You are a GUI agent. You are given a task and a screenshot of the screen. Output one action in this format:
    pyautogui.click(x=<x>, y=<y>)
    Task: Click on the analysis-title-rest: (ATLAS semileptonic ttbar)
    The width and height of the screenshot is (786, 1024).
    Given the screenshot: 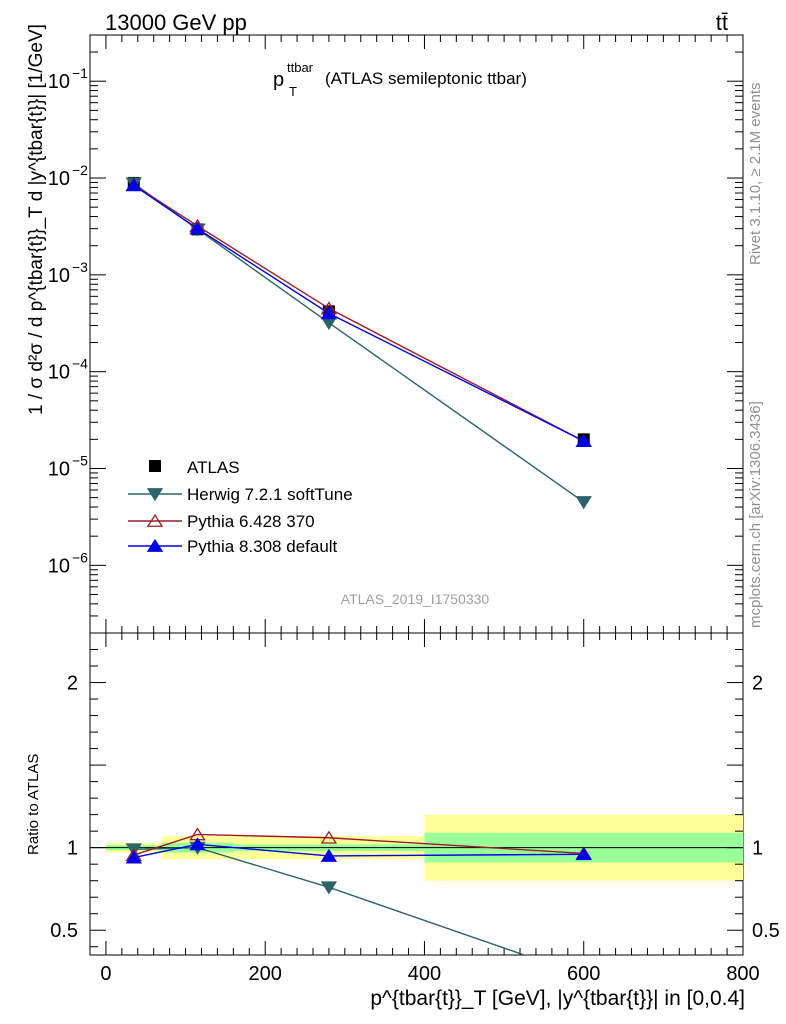 What is the action you would take?
    pyautogui.click(x=426, y=78)
    